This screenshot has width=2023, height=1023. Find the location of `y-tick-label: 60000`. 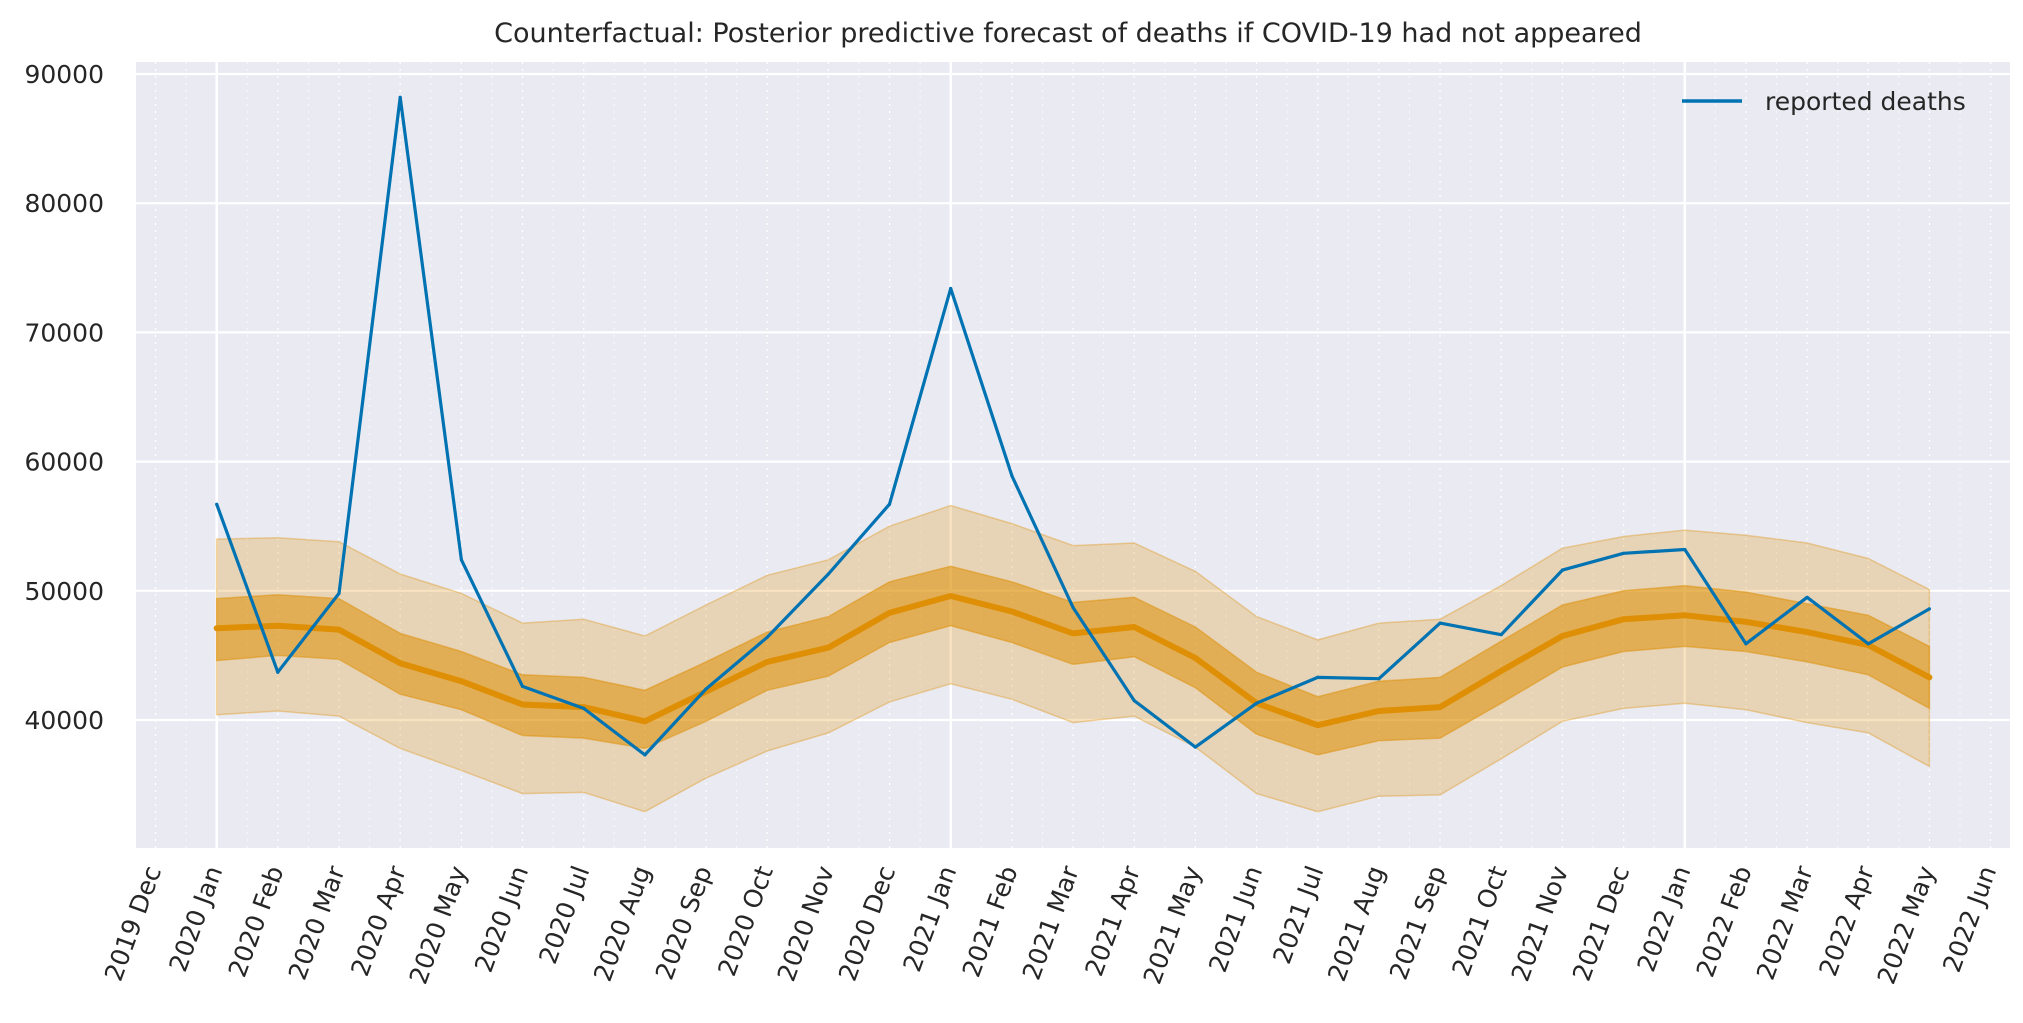

y-tick-label: 60000 is located at coordinates (64, 462).